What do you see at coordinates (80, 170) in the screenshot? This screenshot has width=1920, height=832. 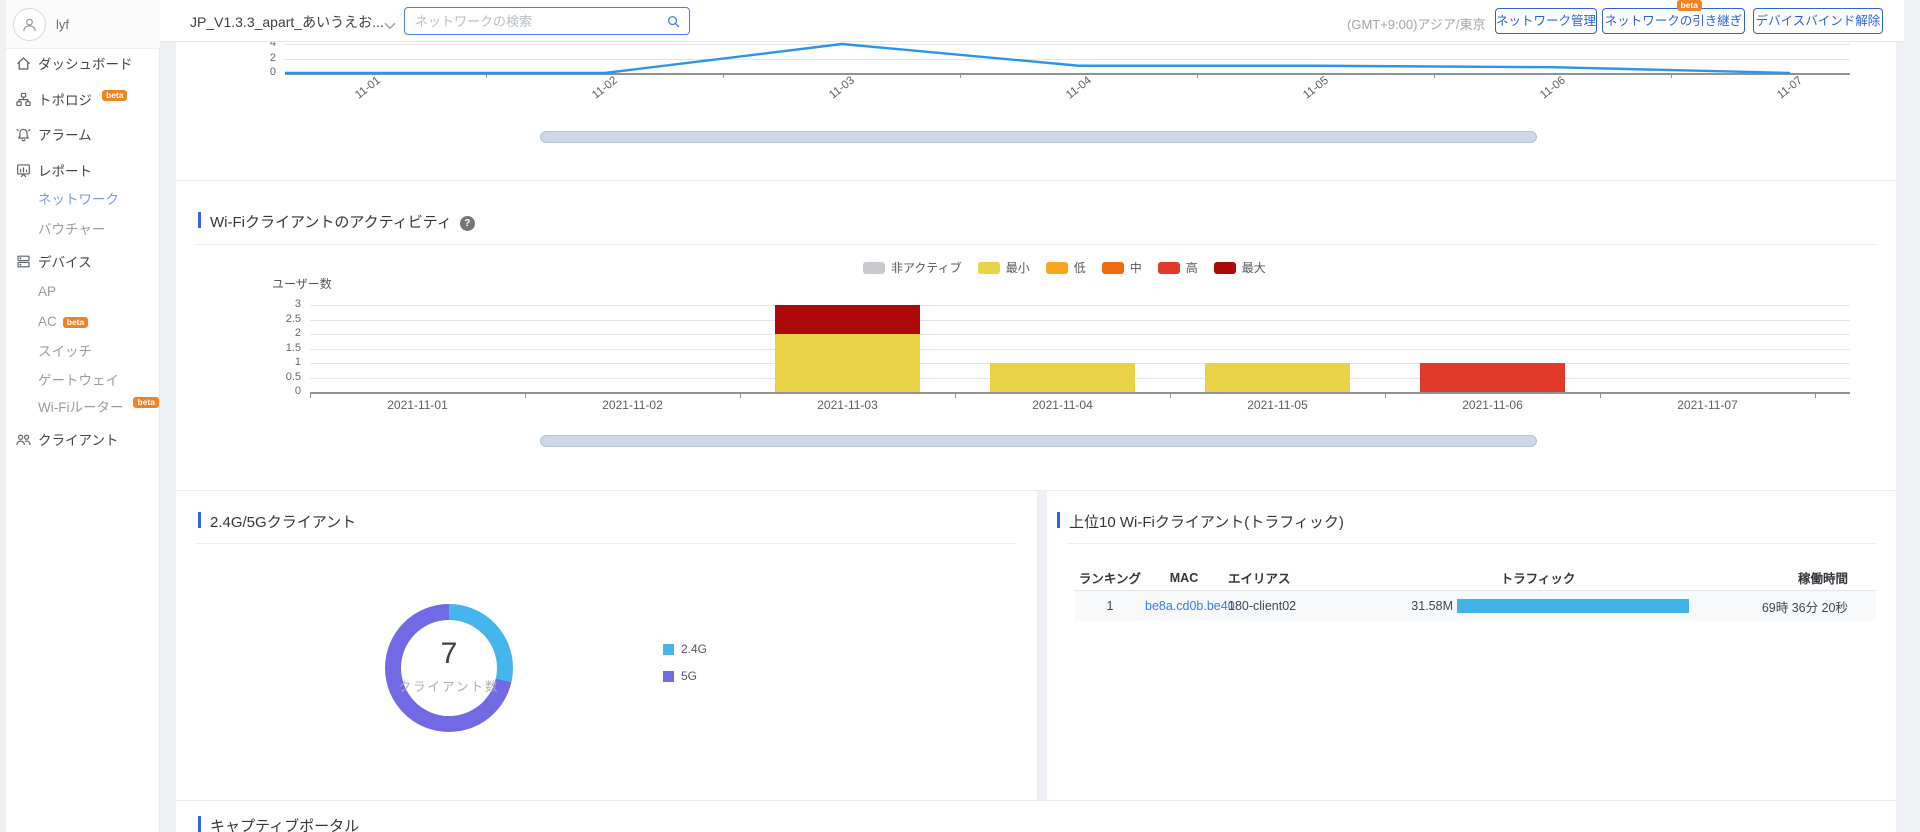 I see `sidebar-item-report: レポート` at bounding box center [80, 170].